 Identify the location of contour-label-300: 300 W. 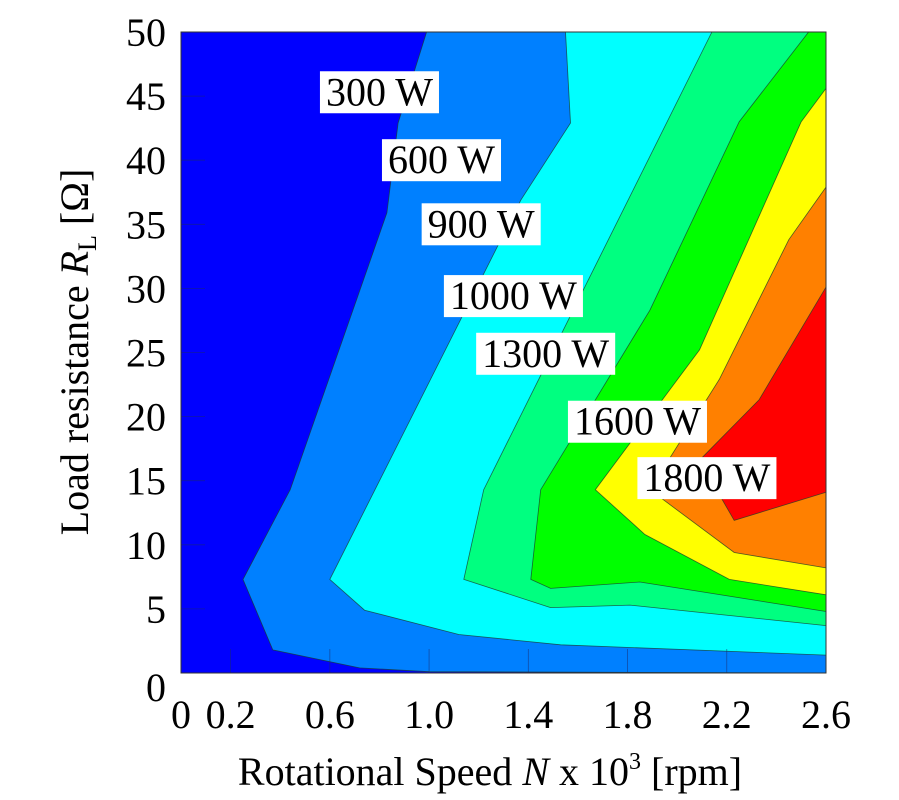
(379, 91).